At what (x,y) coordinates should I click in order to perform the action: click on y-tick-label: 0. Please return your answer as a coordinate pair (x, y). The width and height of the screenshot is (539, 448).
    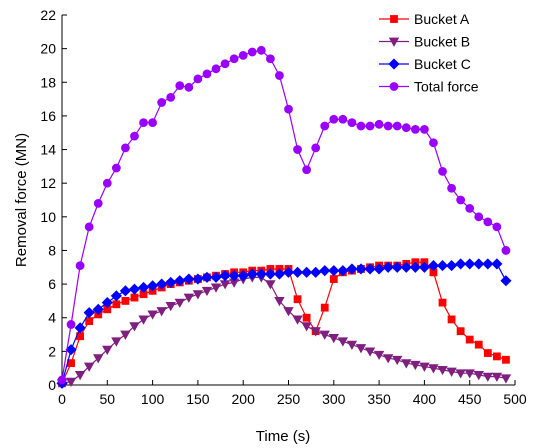
    Looking at the image, I should click on (52, 385).